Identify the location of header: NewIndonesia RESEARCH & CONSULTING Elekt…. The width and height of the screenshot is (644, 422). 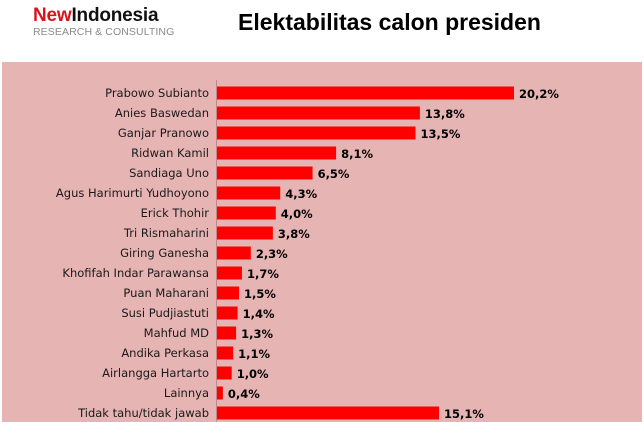
(322, 29).